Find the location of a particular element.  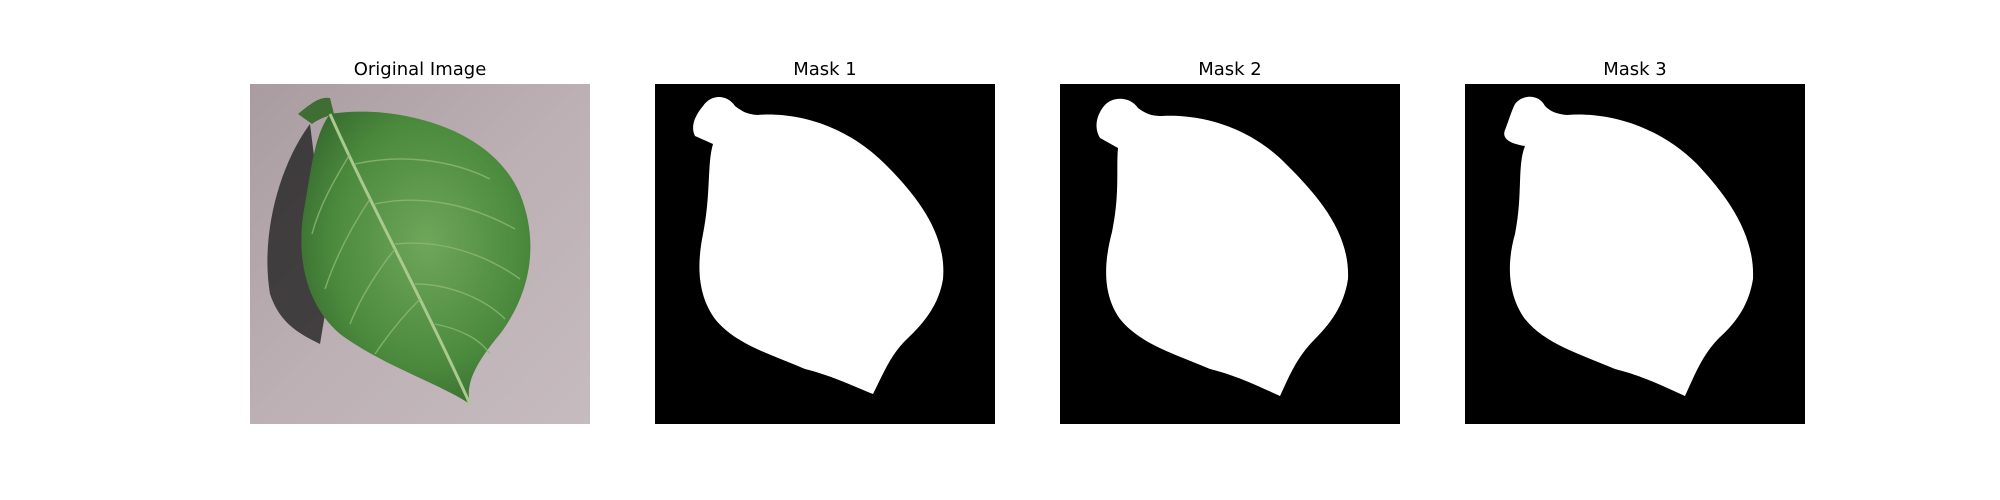

mask-1-panel: Mask 1 is located at coordinates (825, 240).